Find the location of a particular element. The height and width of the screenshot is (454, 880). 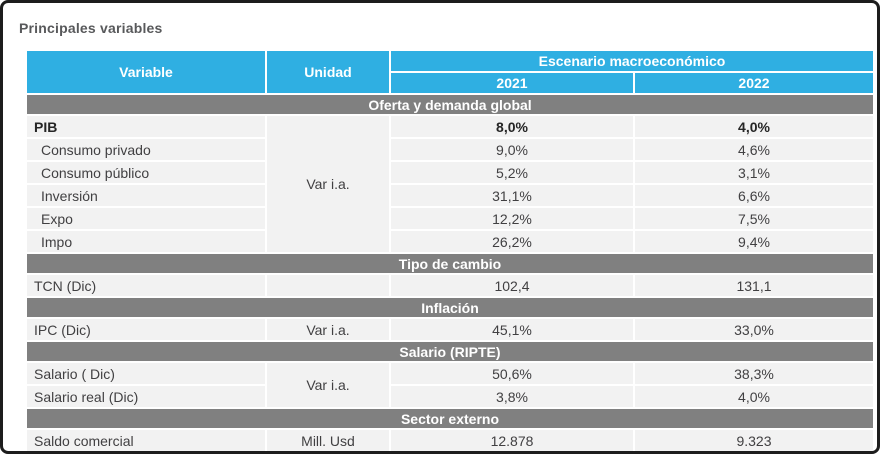

value-cell-2022: 4,6% is located at coordinates (754, 149).